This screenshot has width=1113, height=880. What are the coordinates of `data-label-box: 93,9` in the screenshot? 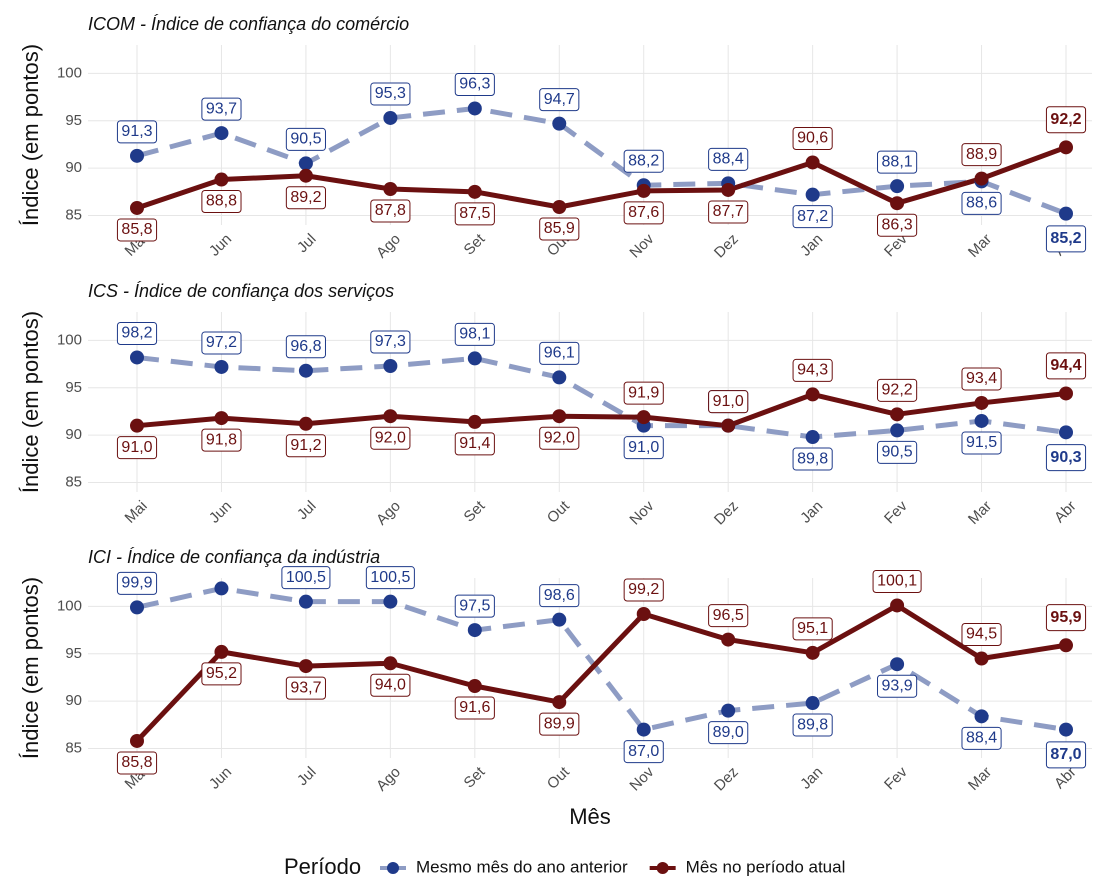 It's located at (897, 686).